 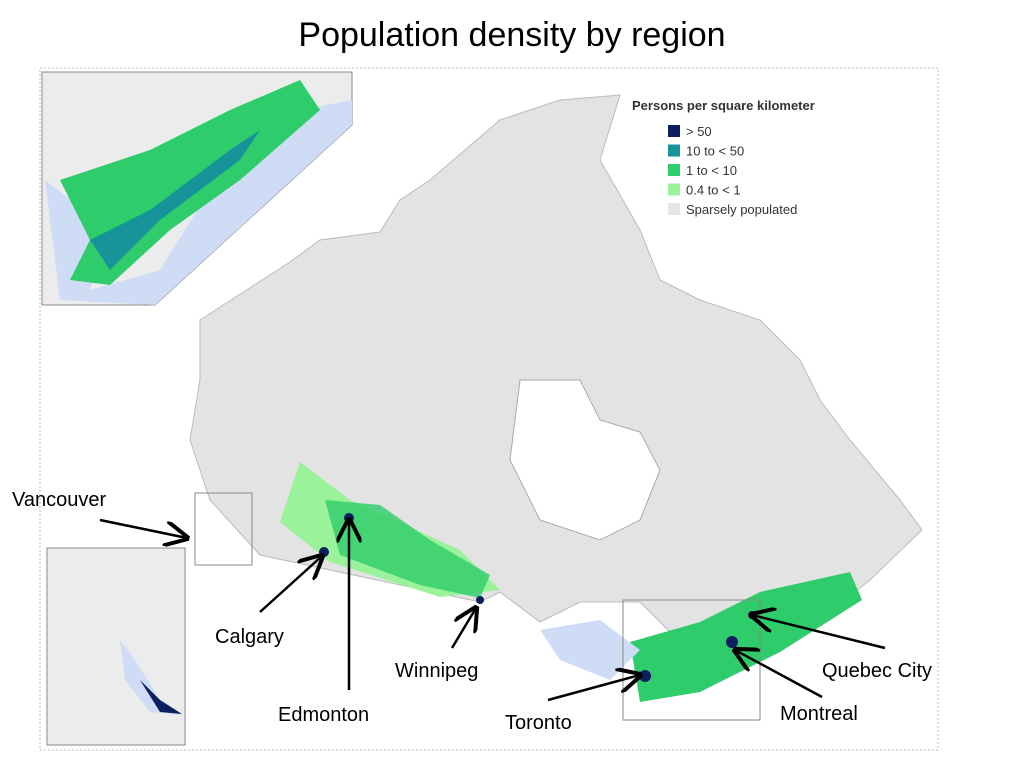 I want to click on legend-label: 10 to < 50, so click(x=715, y=151).